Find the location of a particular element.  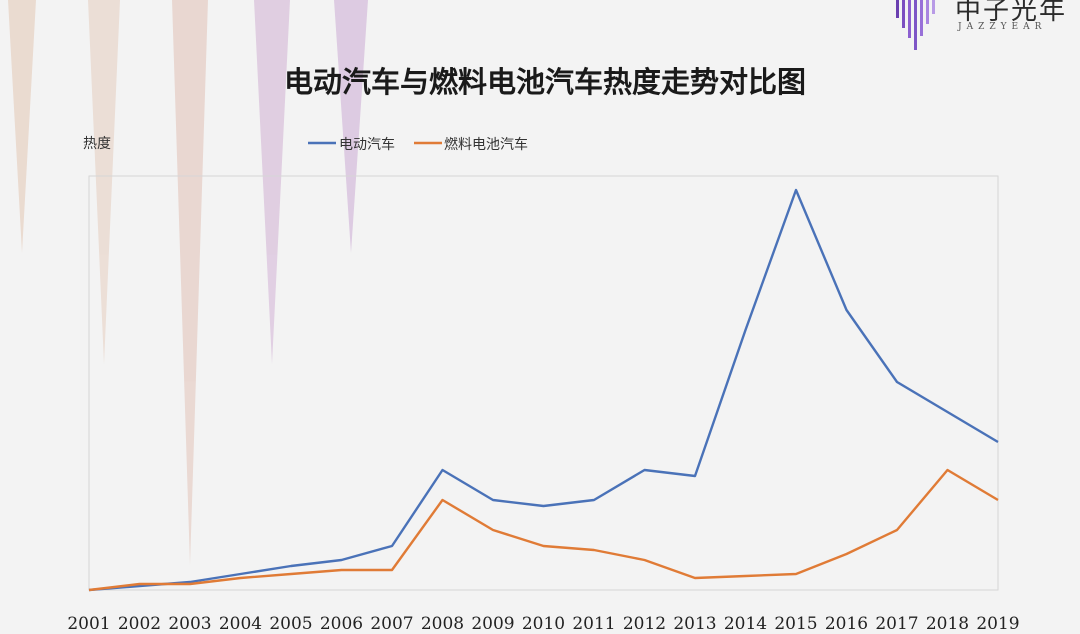

legend: 电动汽车 燃料电池汽车 is located at coordinates (418, 144).